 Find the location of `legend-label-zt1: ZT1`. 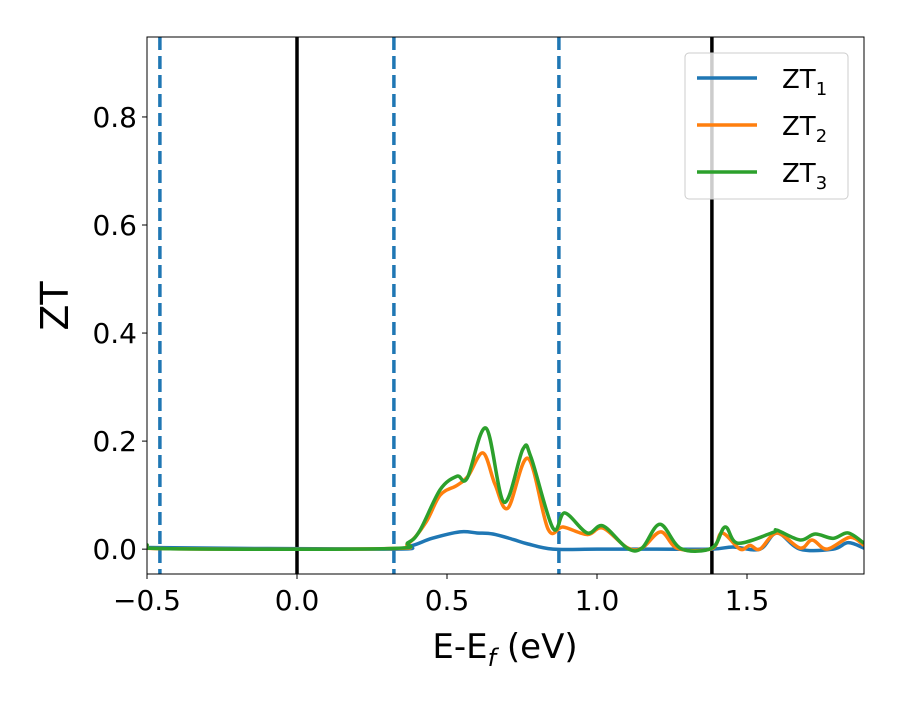

legend-label-zt1: ZT1 is located at coordinates (804, 82).